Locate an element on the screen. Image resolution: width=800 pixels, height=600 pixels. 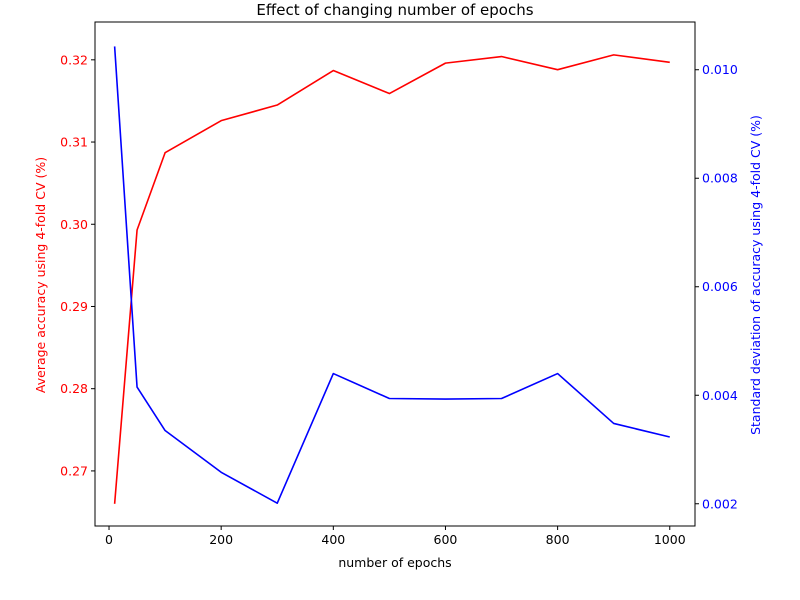
chart-title: Effect of changing number of epochs is located at coordinates (394, 10).